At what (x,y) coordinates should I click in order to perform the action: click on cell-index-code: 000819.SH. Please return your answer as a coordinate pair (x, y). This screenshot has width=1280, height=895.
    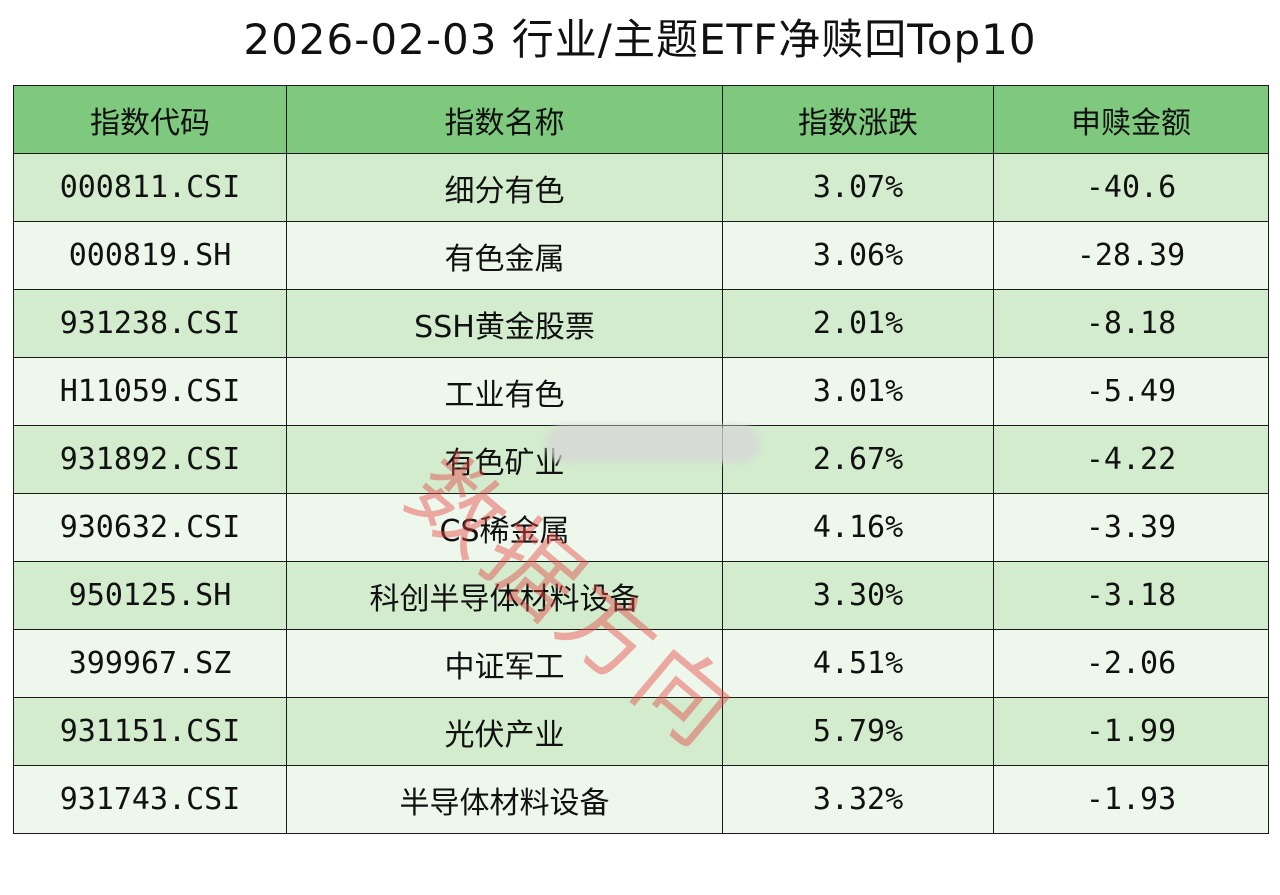
    Looking at the image, I should click on (150, 255).